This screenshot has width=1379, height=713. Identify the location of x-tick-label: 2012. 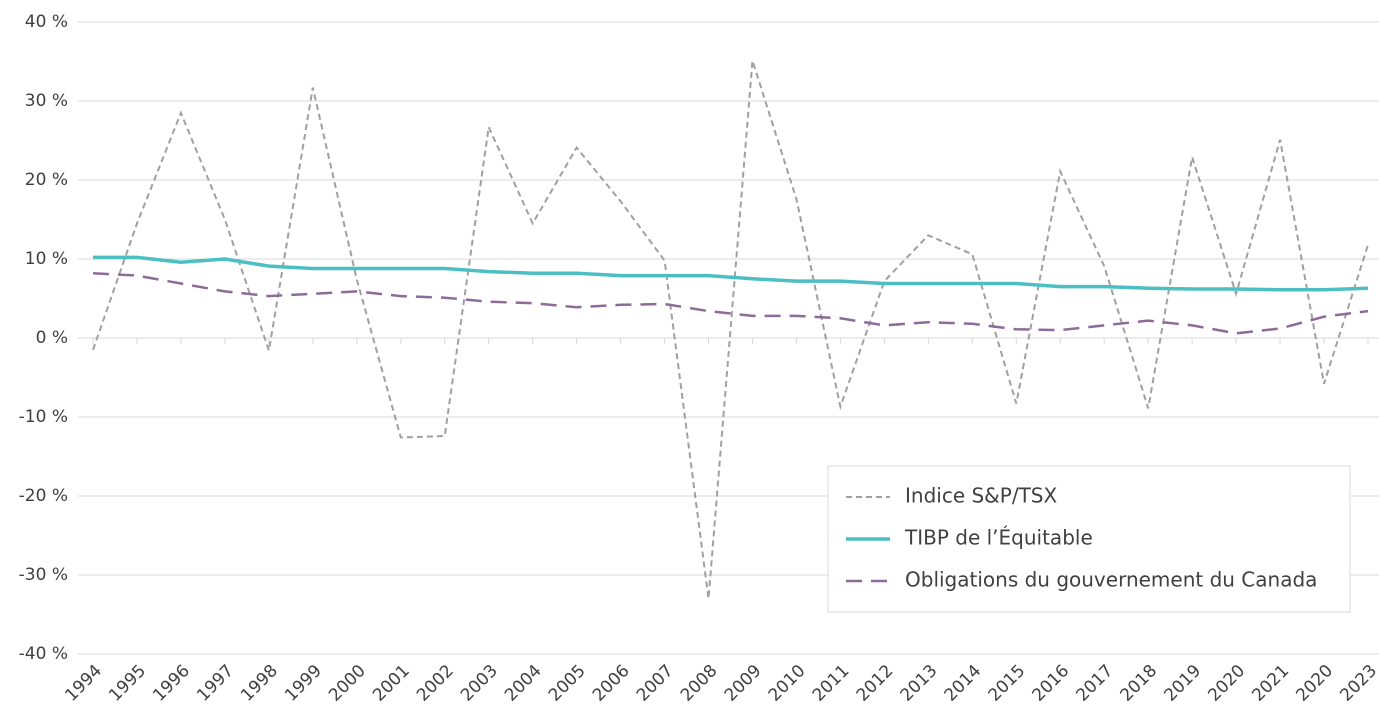
(875, 683).